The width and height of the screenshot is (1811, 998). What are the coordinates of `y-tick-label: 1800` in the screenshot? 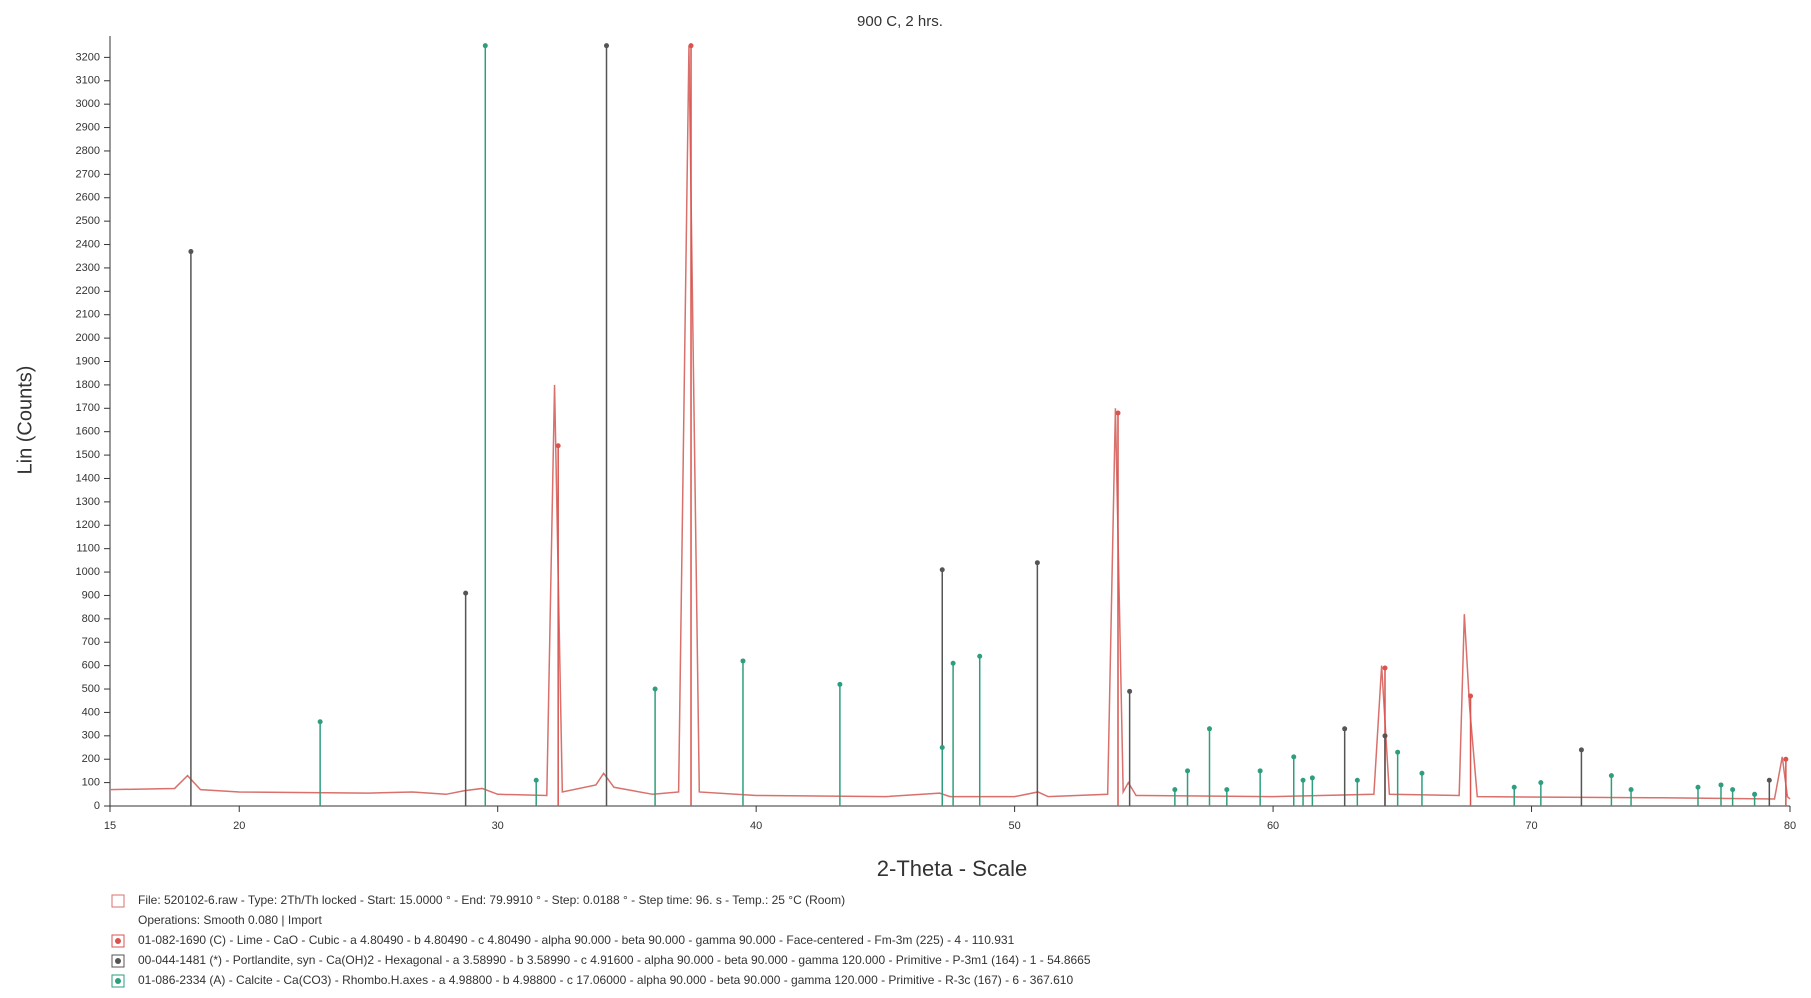 It's located at (88, 385).